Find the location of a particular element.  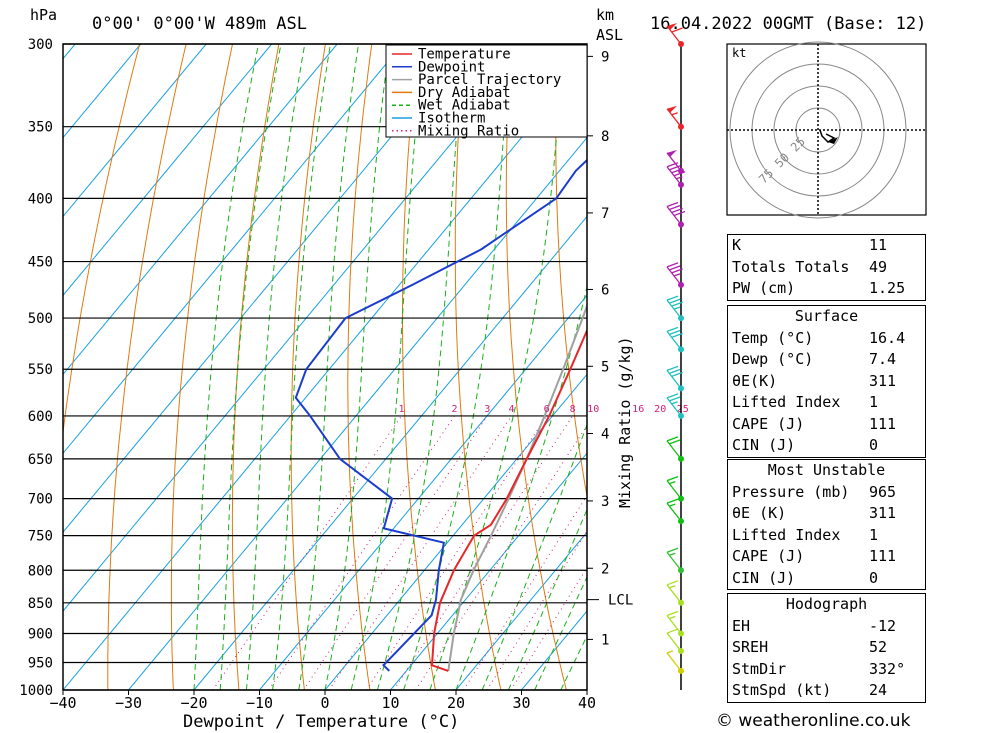

hodograph-row: StmDir 332° is located at coordinates (819, 668).